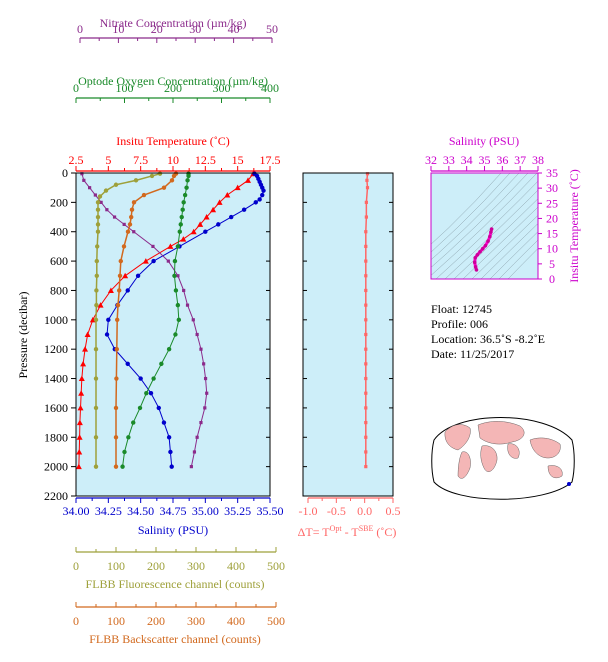 The width and height of the screenshot is (608, 662). I want to click on ts-salinity-axis: 32 33 34 35 36 37 38, so click(484, 162).